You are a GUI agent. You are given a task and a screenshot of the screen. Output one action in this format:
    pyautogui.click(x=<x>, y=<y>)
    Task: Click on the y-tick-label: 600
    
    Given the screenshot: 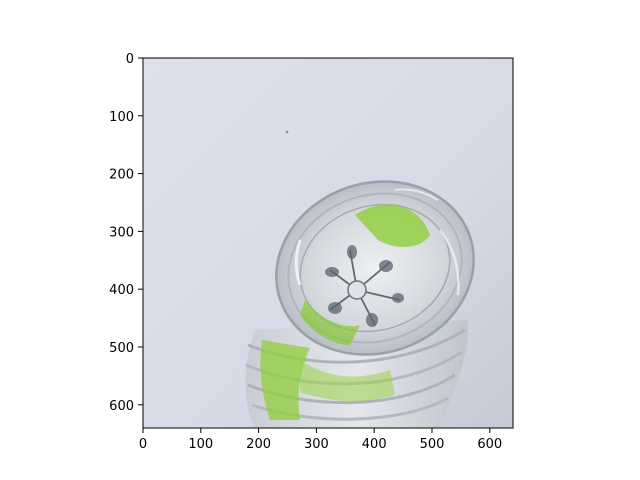 What is the action you would take?
    pyautogui.click(x=121, y=406)
    